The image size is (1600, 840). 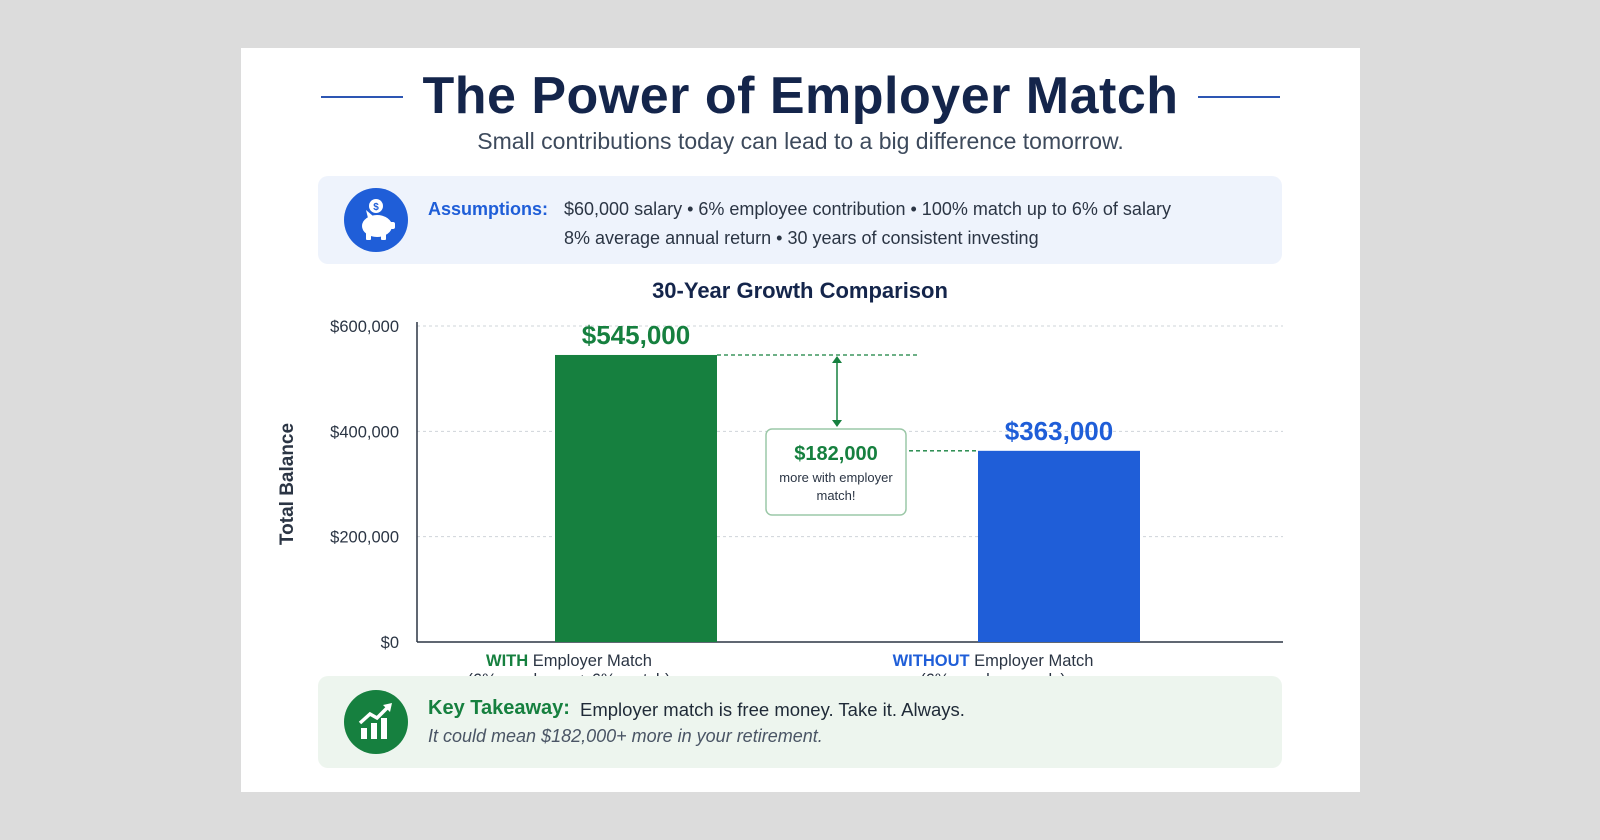 I want to click on category-rest-with: Employer Match, so click(x=590, y=661).